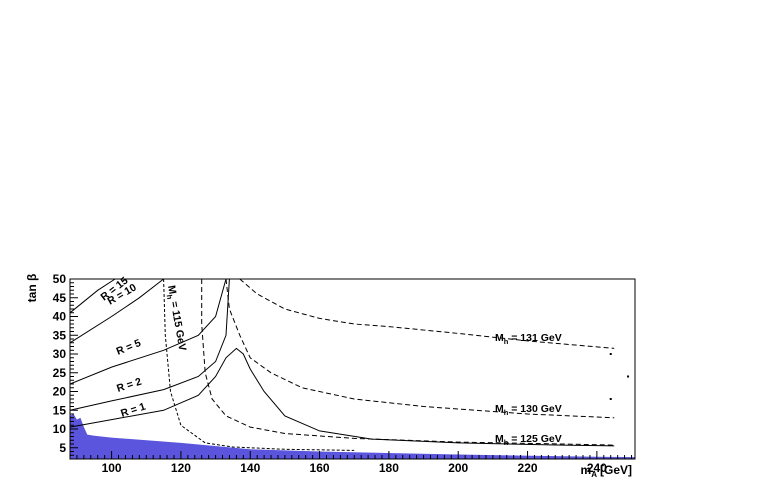 The width and height of the screenshot is (763, 480). Describe the element at coordinates (60, 298) in the screenshot. I see `y-tick-label-45: 45` at that location.